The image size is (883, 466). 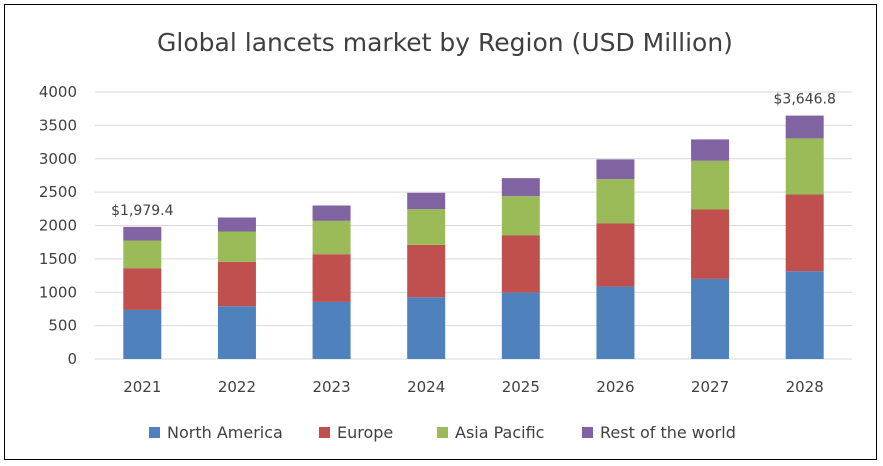 I want to click on bar-asia-pacific-2027, so click(x=710, y=185).